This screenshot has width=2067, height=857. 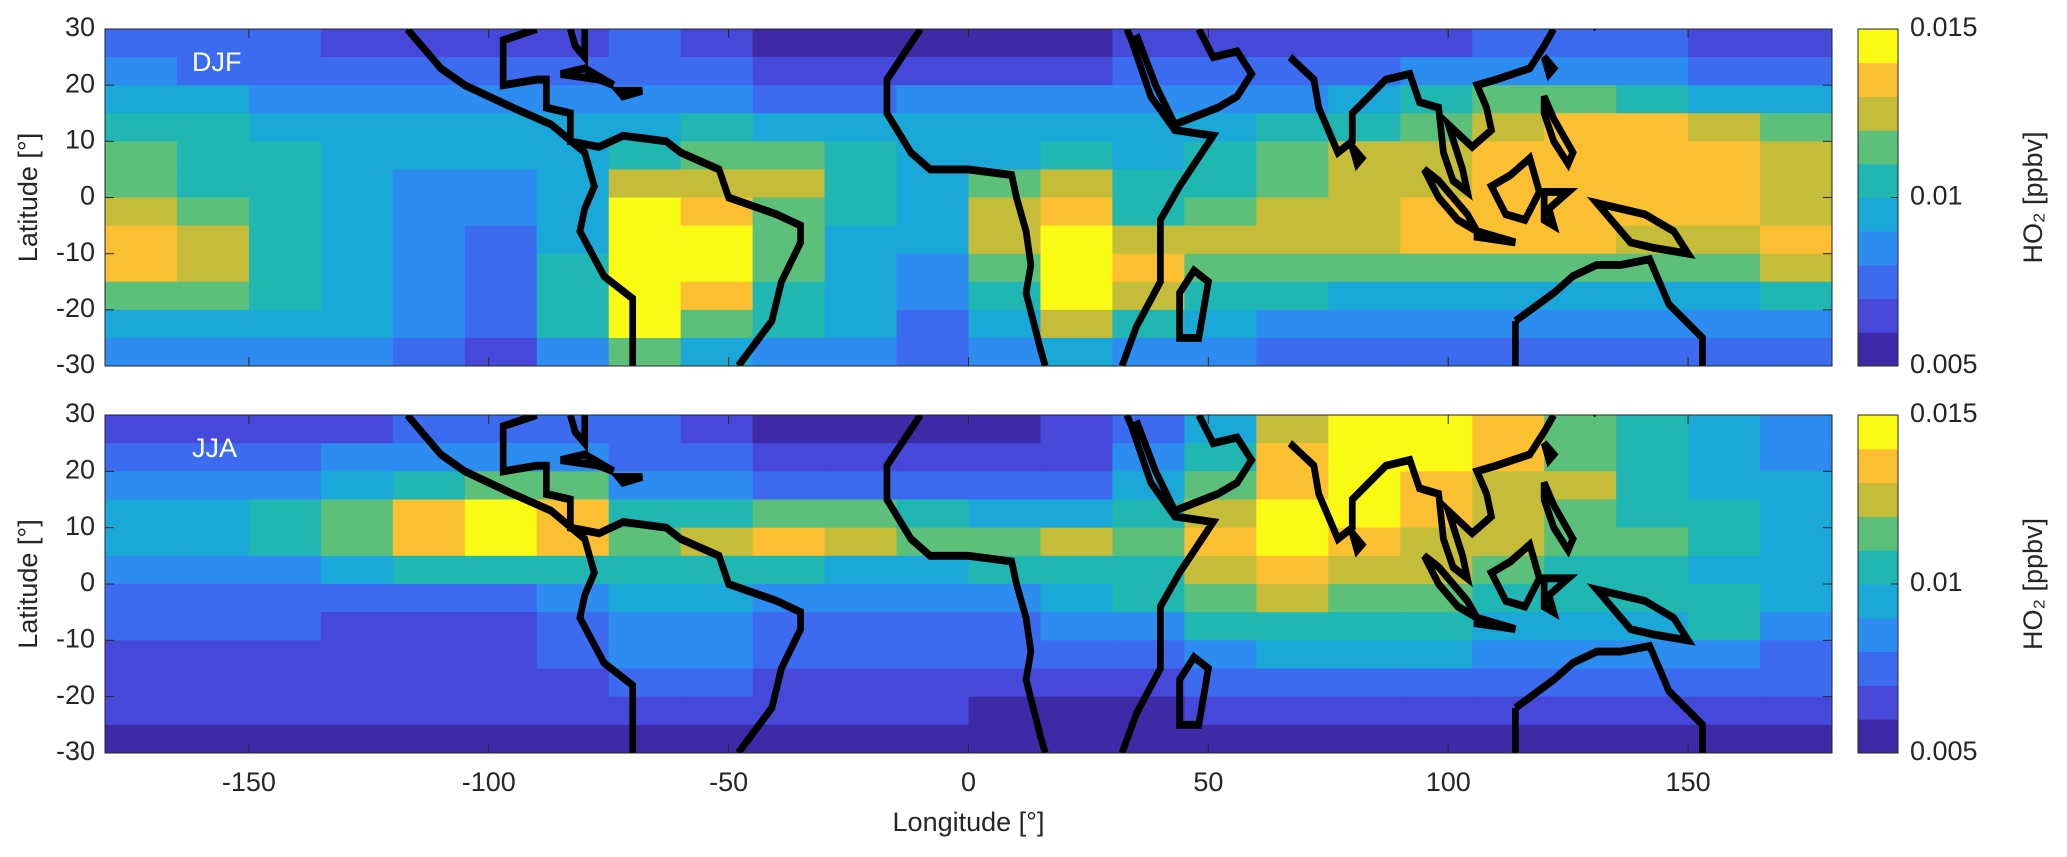 I want to click on y-tick-label: 10, so click(x=80, y=139).